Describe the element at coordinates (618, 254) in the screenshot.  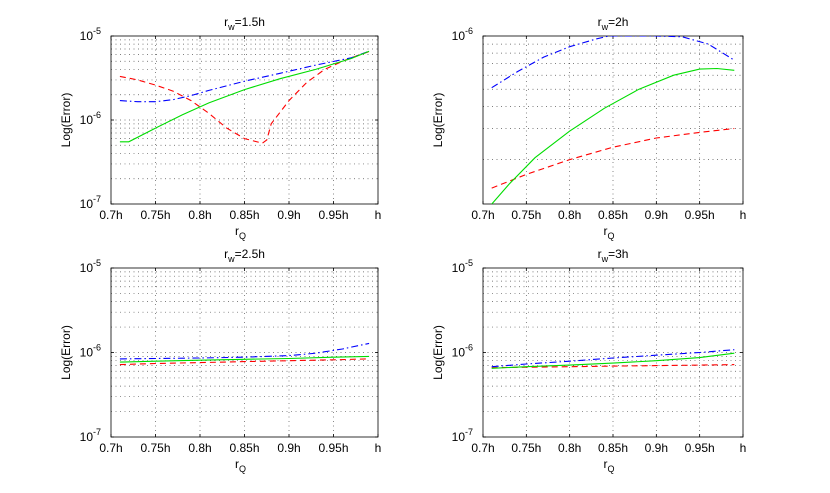
I see `panel-title-rest: =3h` at that location.